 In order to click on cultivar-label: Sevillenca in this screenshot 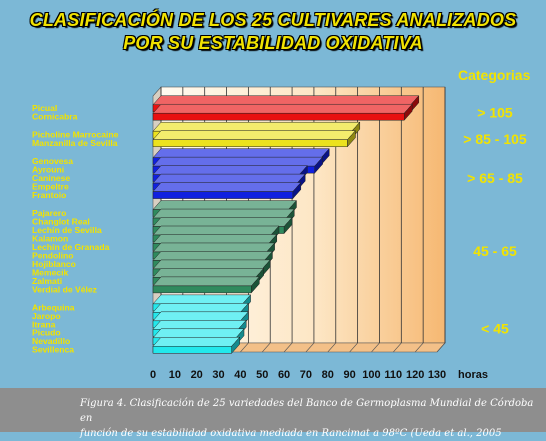, I will do `click(53, 350)`.